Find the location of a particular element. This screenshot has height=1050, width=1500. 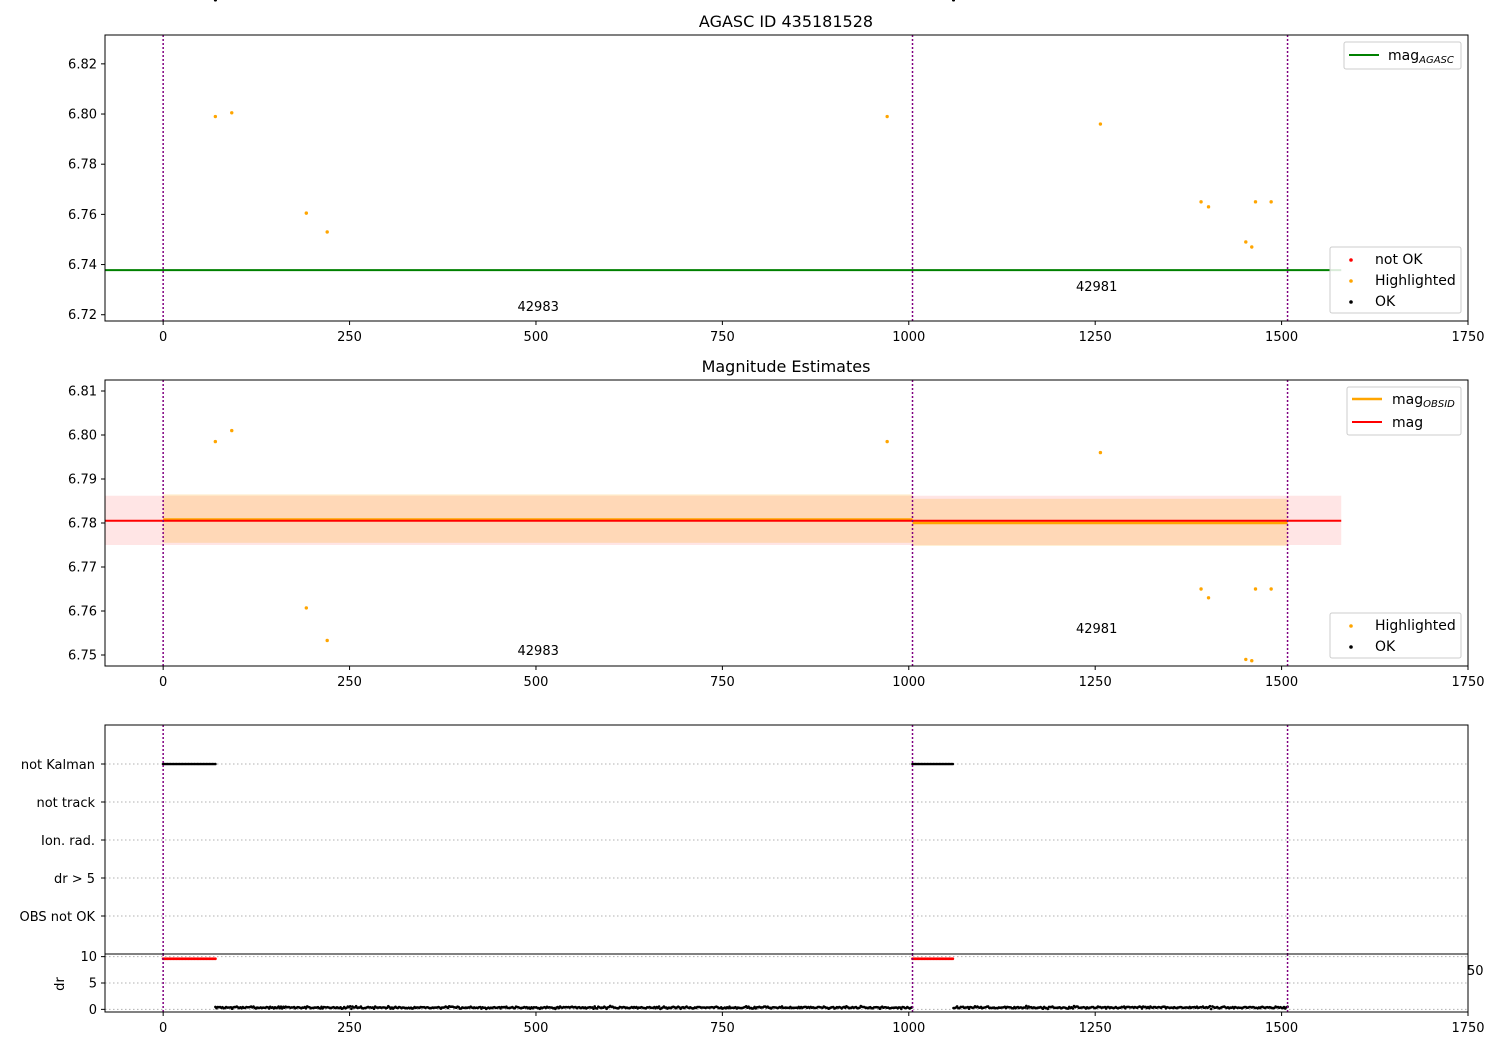

y-tick-label: 6.77 is located at coordinates (82, 568).